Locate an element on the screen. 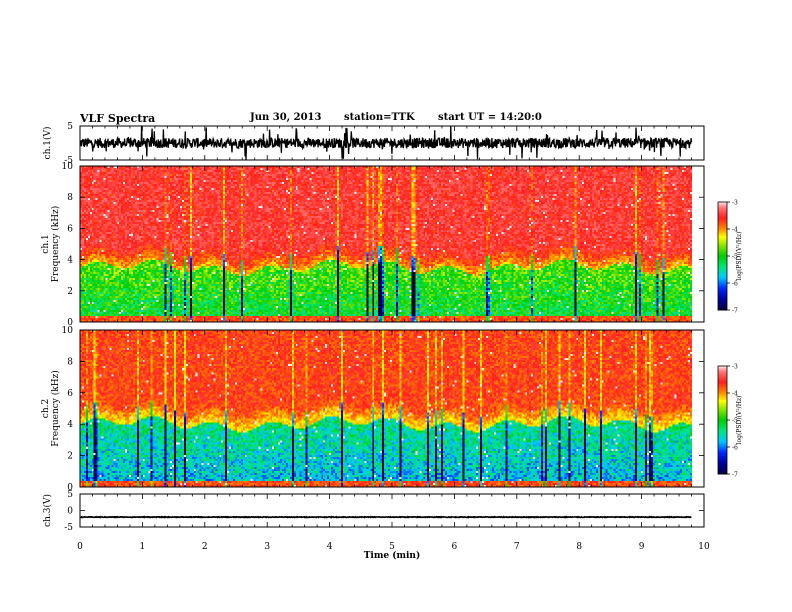 The height and width of the screenshot is (612, 792). x-tick-label: 7 is located at coordinates (517, 547).